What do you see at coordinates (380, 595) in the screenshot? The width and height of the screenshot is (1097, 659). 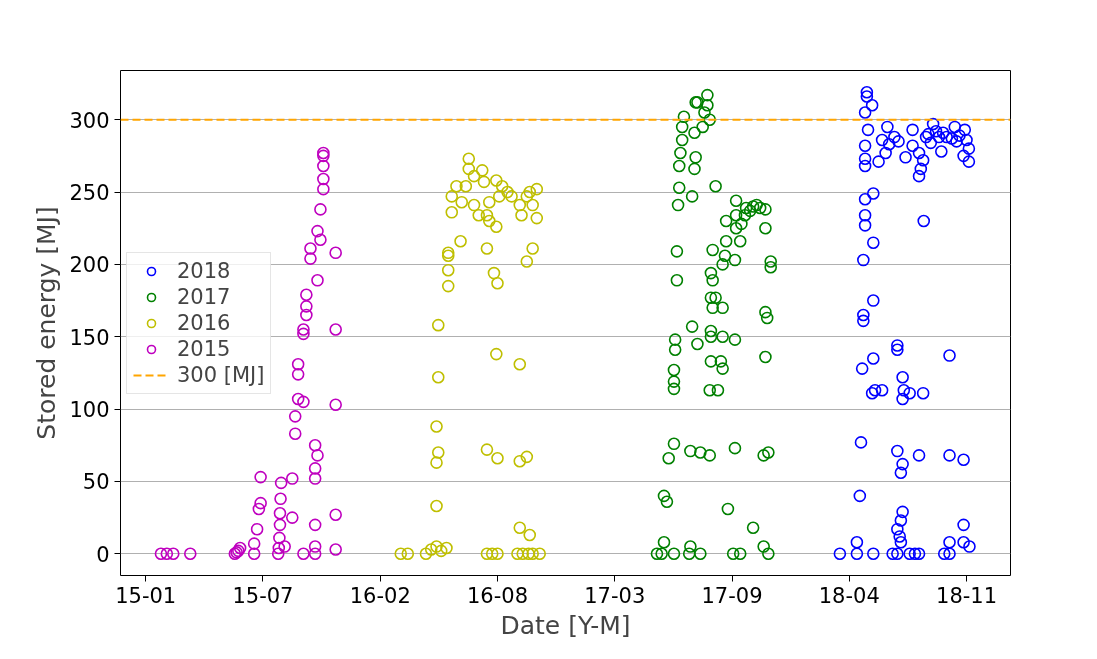 I see `x-tick-label: 16-02` at bounding box center [380, 595].